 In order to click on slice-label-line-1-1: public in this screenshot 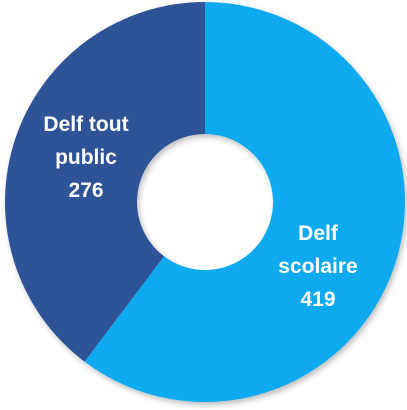, I will do `click(86, 157)`.